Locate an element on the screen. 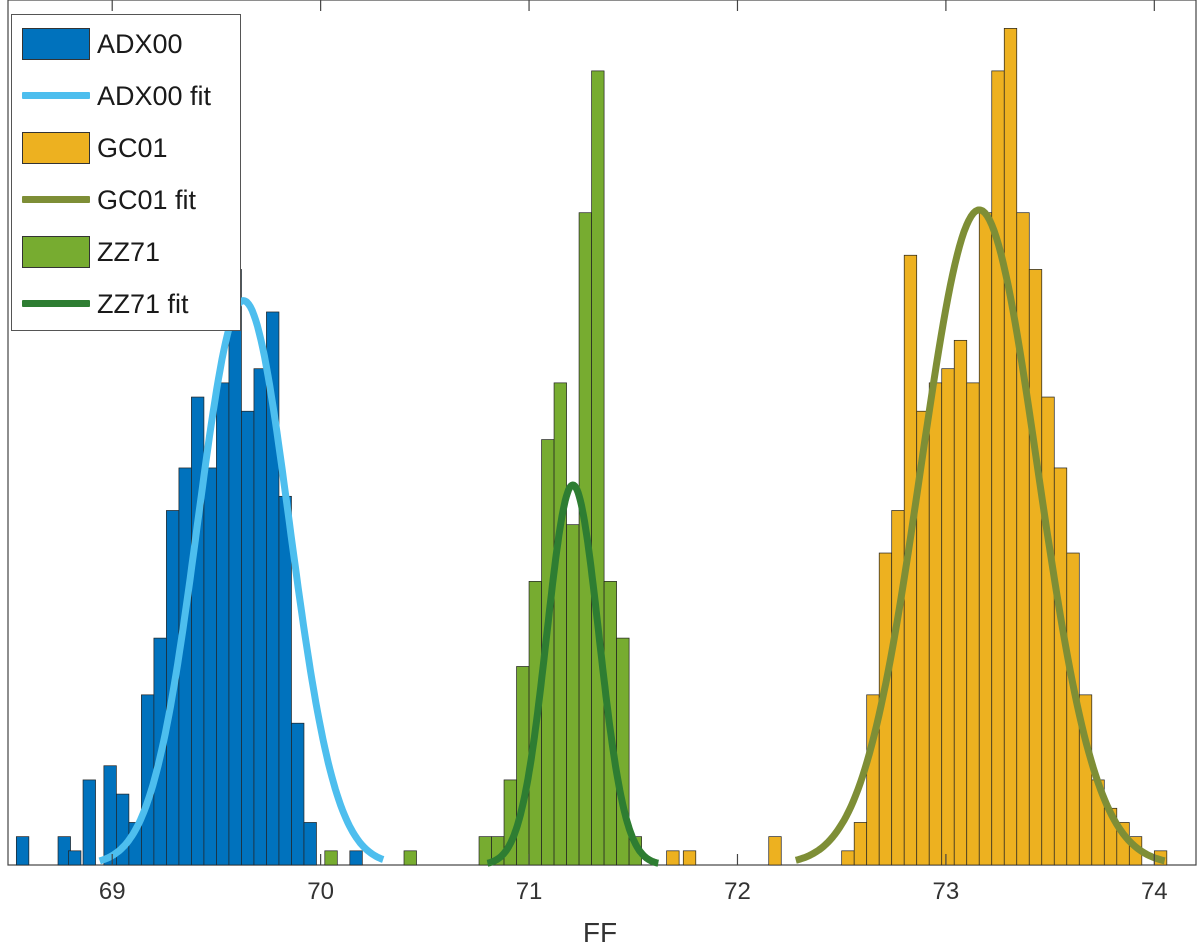 This screenshot has width=1200, height=948. legend-item-zz71: ZZ71 is located at coordinates (127, 252).